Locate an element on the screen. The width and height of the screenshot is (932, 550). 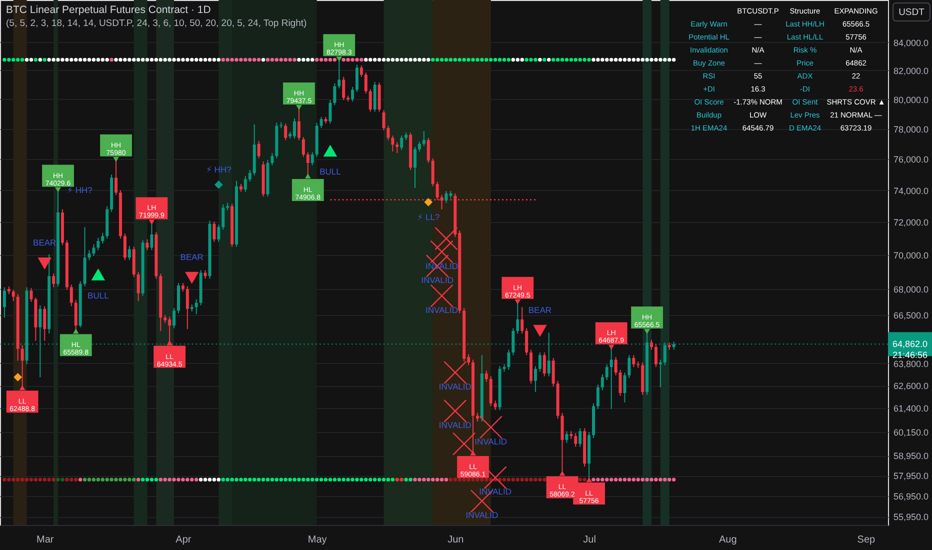
ref-line-label: 64,862.0 21:46:56 is located at coordinates (910, 349).